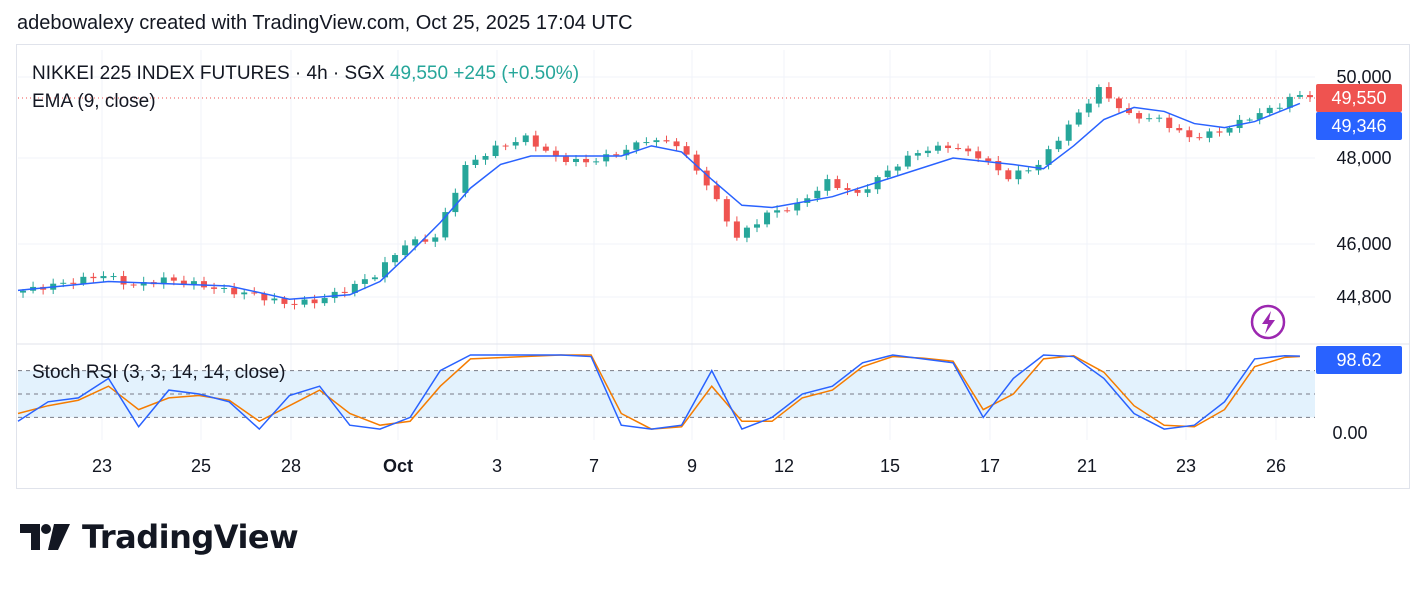 The width and height of the screenshot is (1428, 591). What do you see at coordinates (1349, 433) in the screenshot?
I see `stoch-axis-label: 0.00` at bounding box center [1349, 433].